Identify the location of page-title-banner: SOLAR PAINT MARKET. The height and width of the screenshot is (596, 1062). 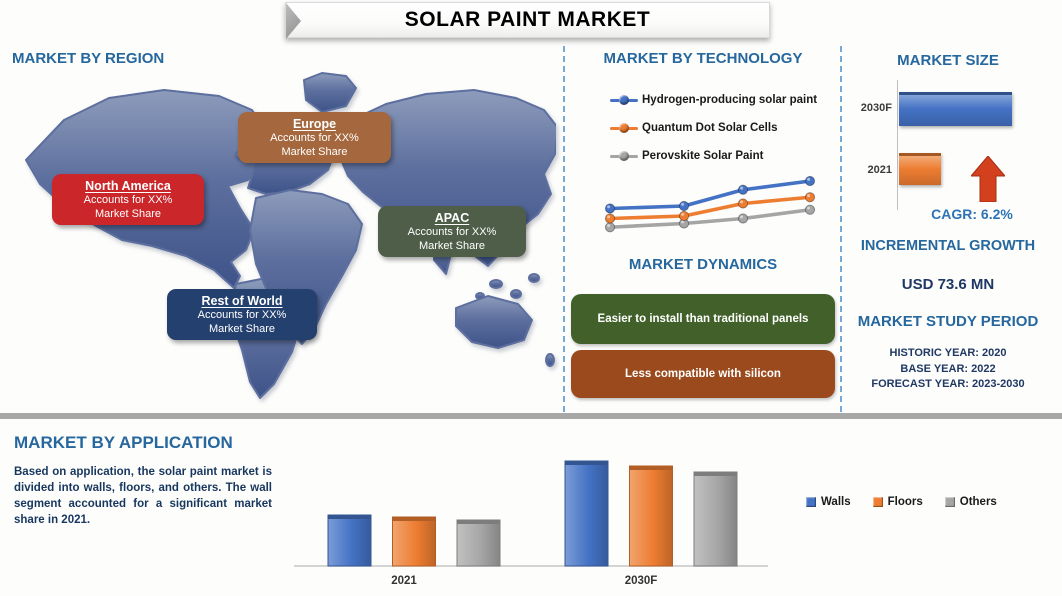
(527, 20).